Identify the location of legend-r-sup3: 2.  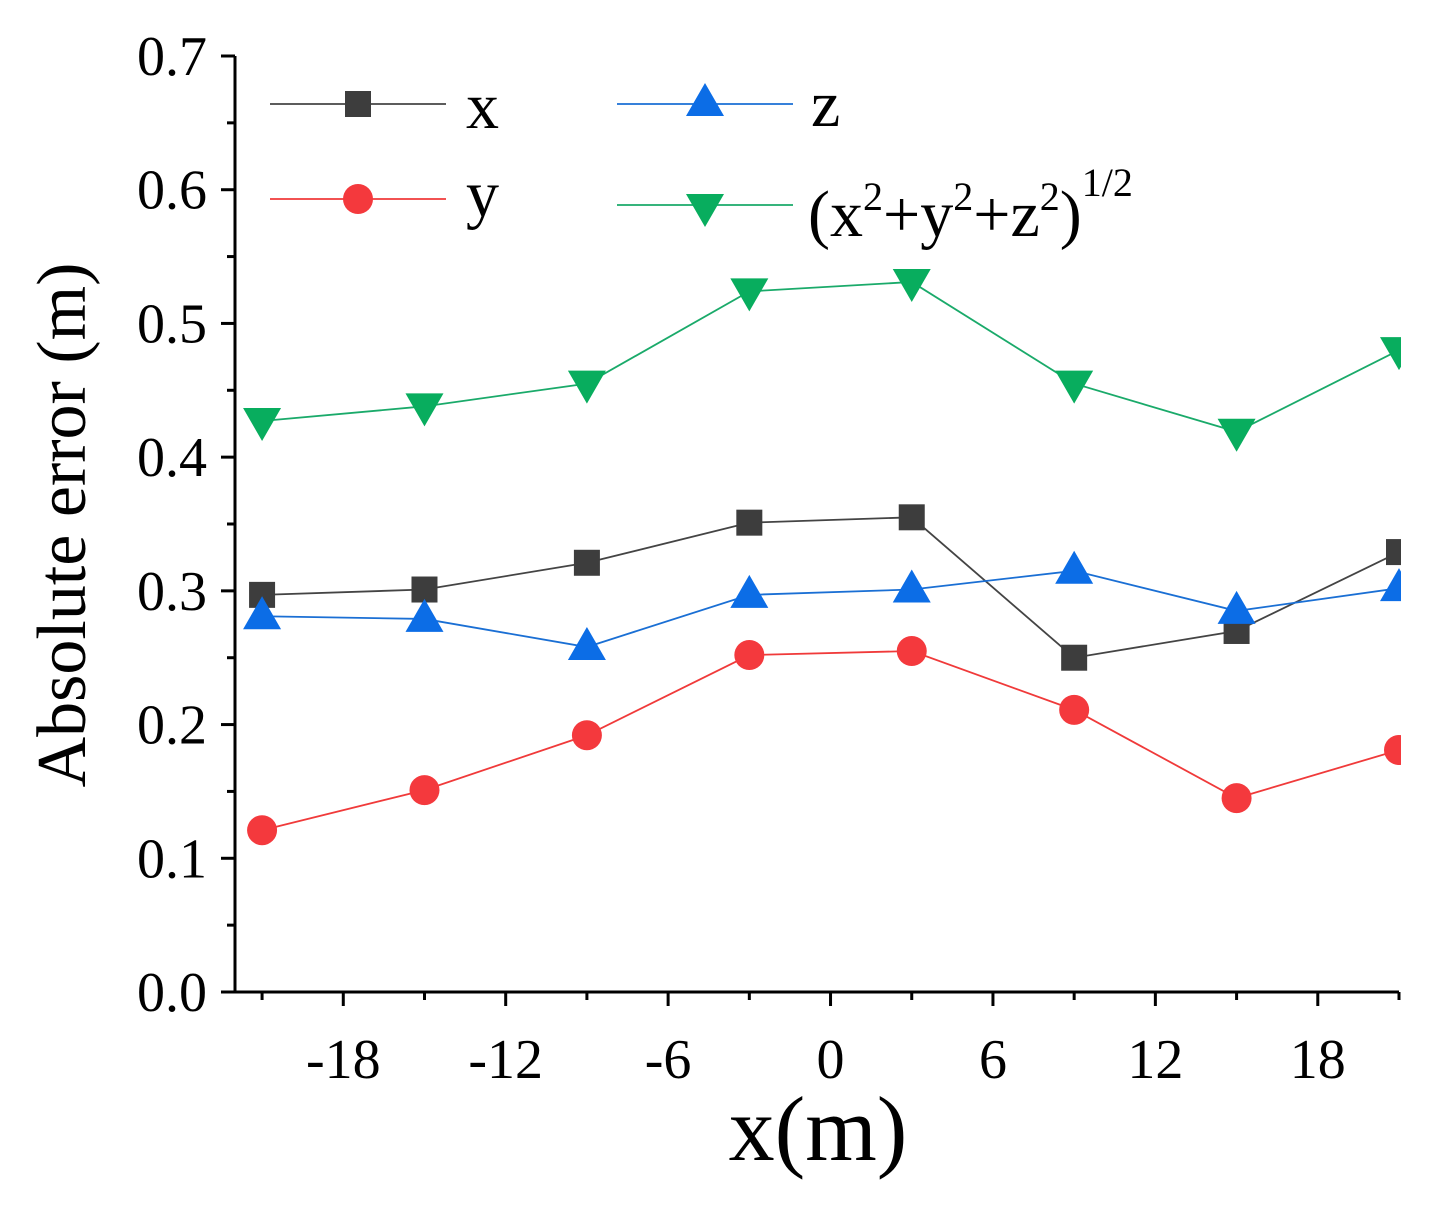
(1050, 196).